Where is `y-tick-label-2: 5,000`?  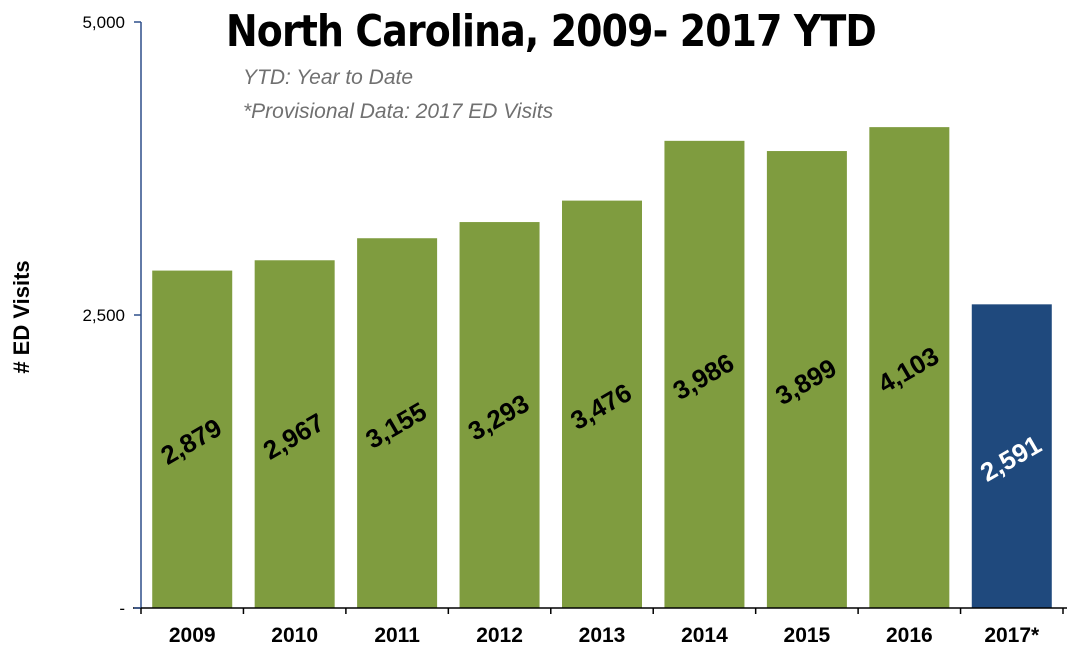 y-tick-label-2: 5,000 is located at coordinates (103, 22).